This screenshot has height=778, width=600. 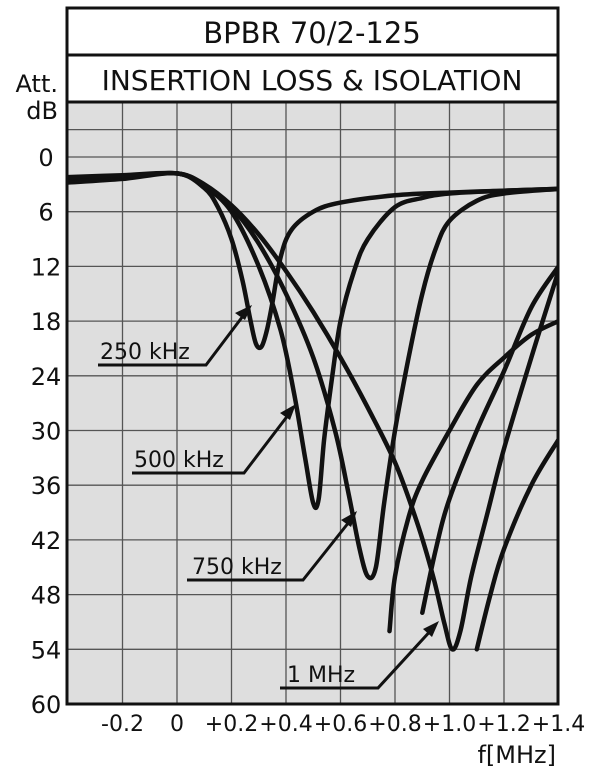 What do you see at coordinates (46, 650) in the screenshot?
I see `y-tick-label: 54` at bounding box center [46, 650].